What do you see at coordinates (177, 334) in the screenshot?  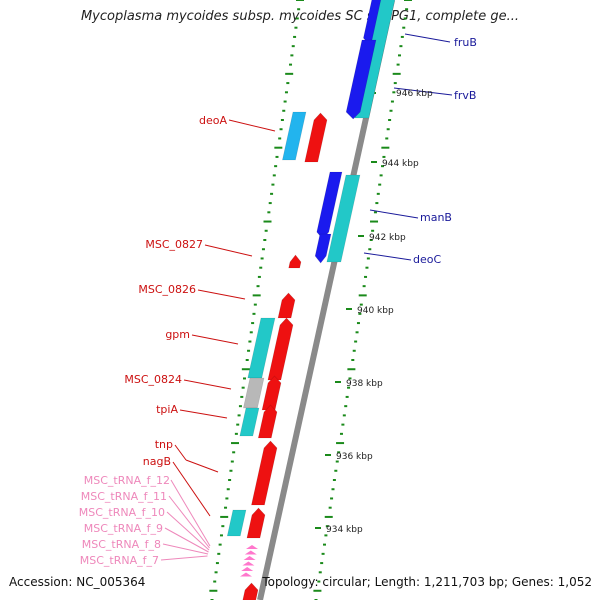 I see `gene-label-gpm: gpm` at bounding box center [177, 334].